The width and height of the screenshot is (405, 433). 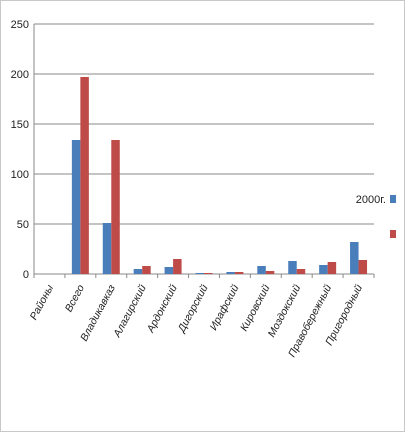 I want to click on y-tick-label: 100, so click(x=20, y=175).